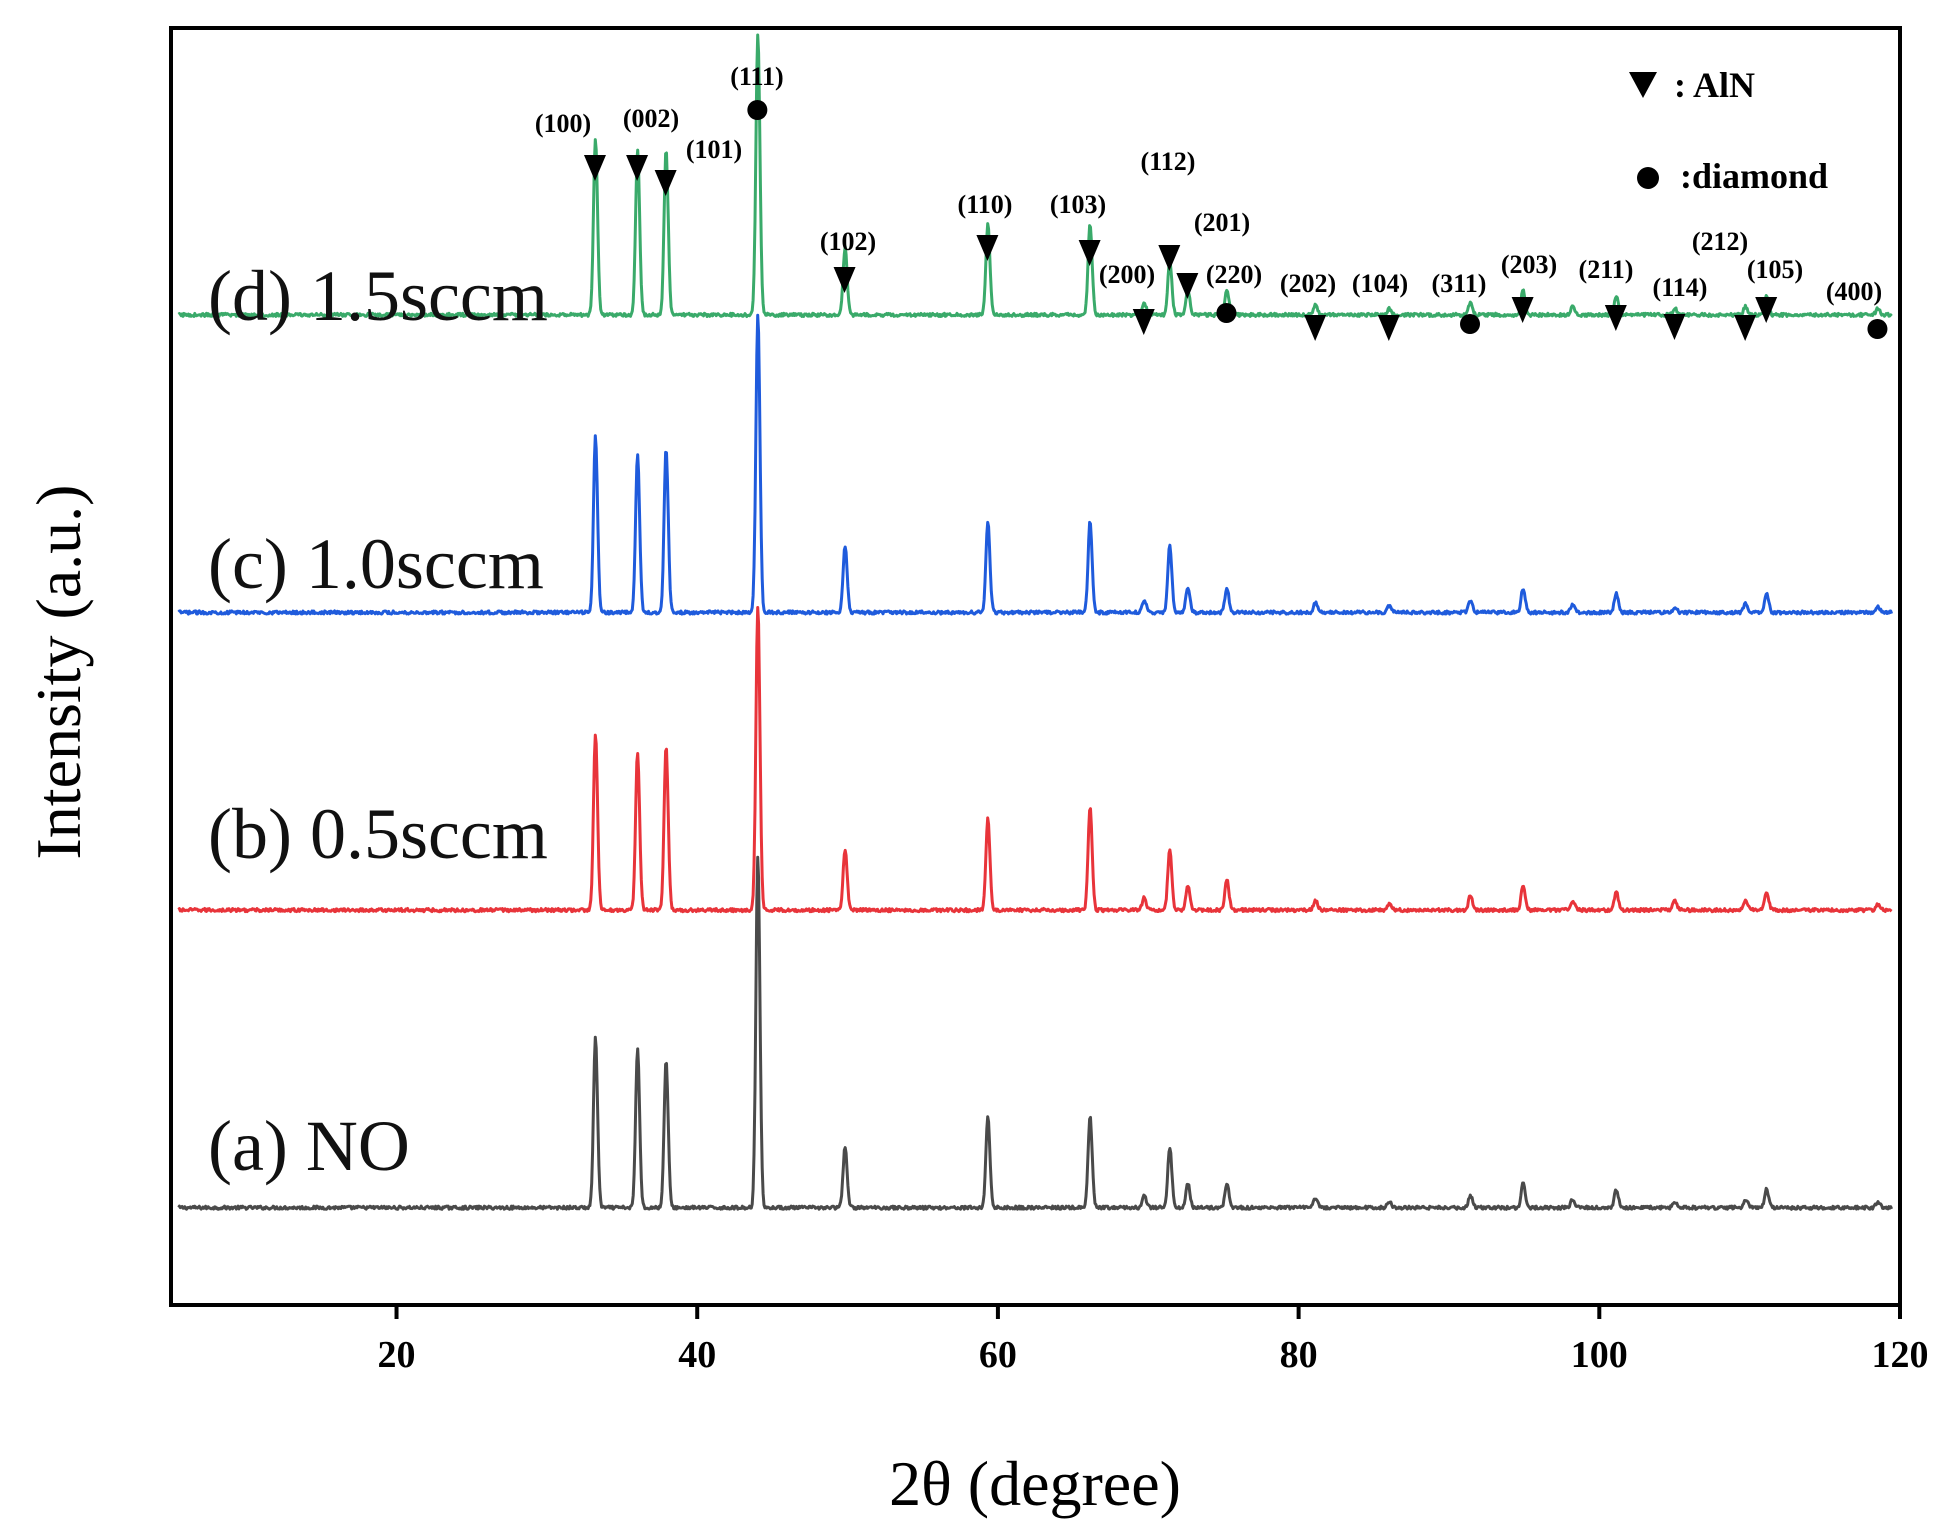  What do you see at coordinates (1877, 329) in the screenshot?
I see `peak-400-circle-icon` at bounding box center [1877, 329].